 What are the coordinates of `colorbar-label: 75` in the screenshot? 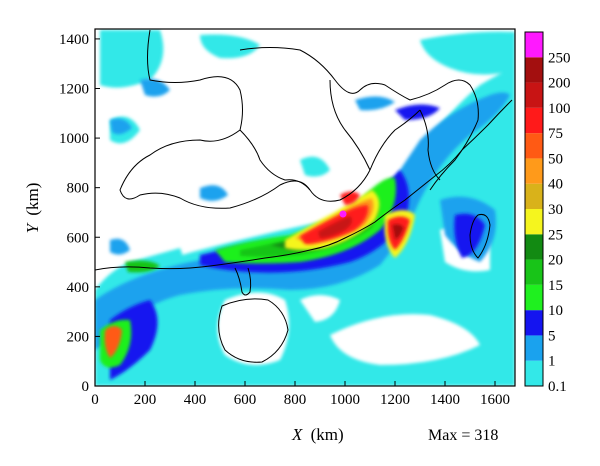 It's located at (555, 134).